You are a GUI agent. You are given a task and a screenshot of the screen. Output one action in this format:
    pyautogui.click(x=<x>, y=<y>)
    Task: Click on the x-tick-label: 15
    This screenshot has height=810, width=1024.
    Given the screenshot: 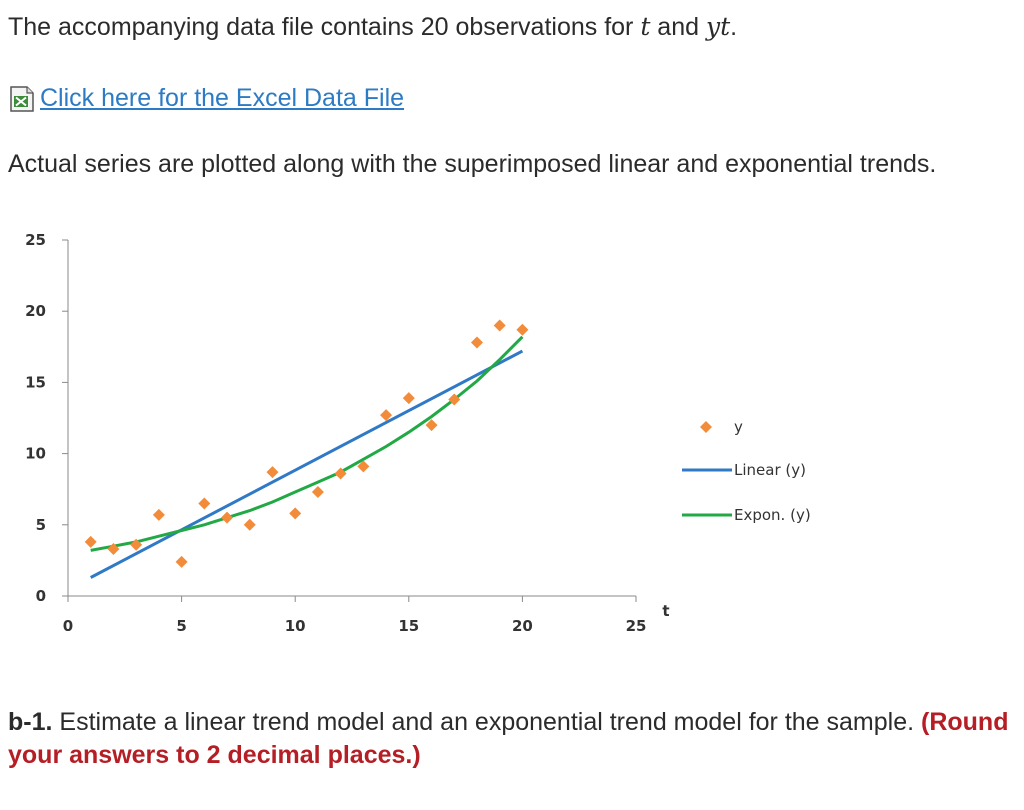 What is the action you would take?
    pyautogui.click(x=408, y=626)
    